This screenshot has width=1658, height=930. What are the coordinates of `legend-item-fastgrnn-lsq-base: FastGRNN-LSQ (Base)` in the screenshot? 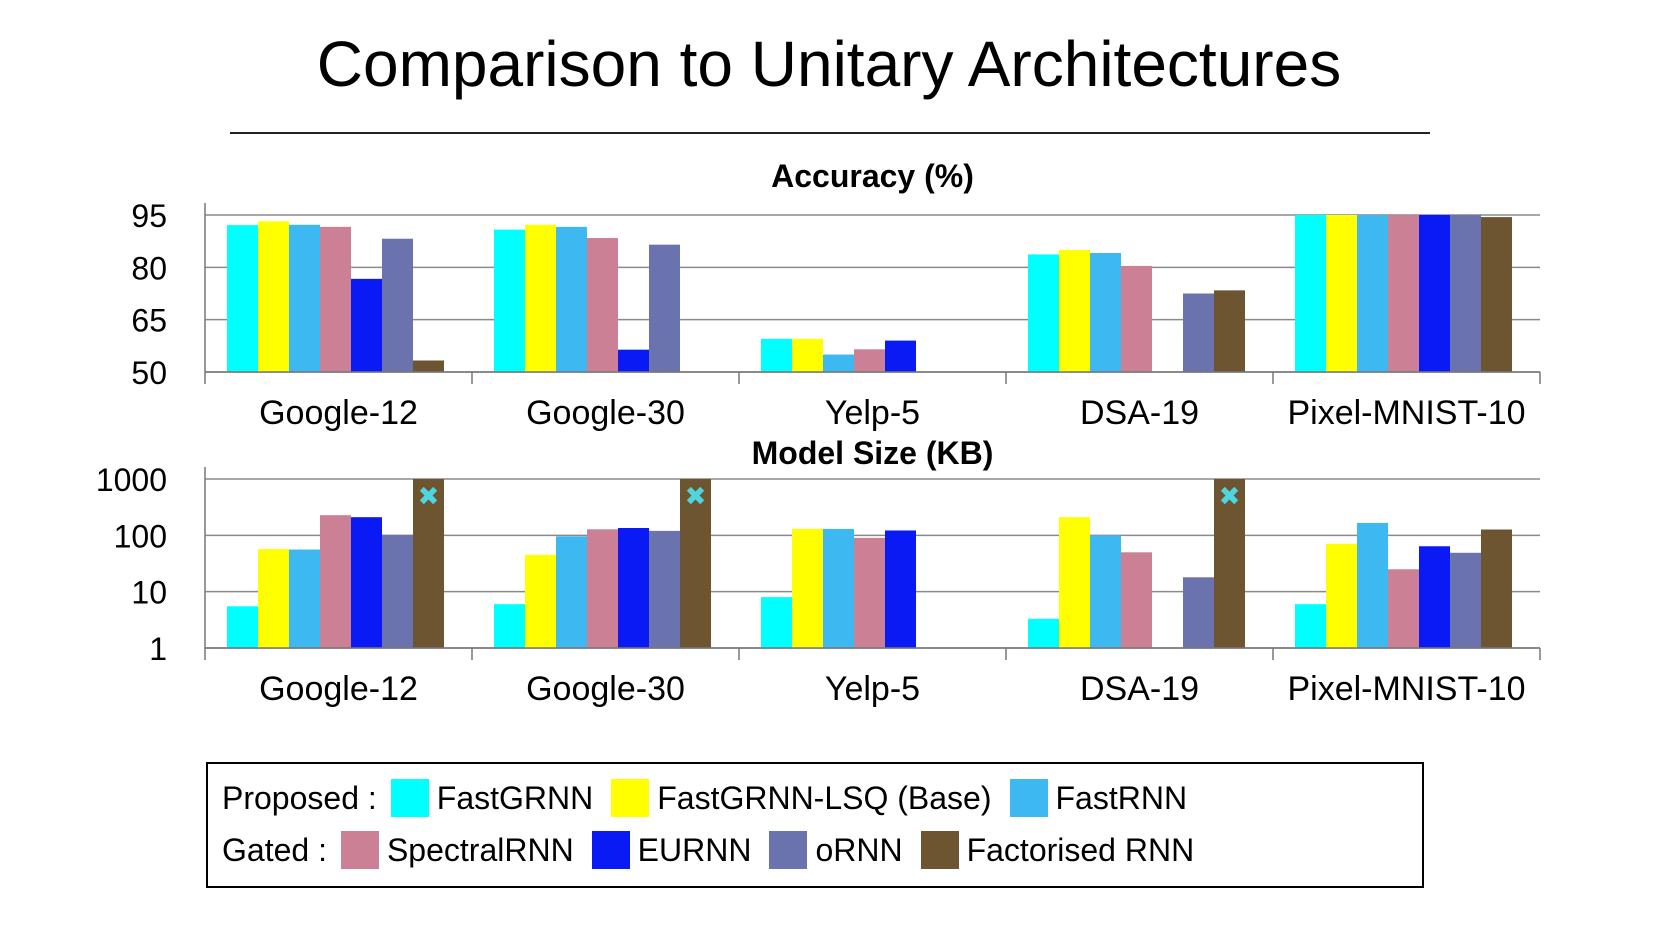 It's located at (801, 798).